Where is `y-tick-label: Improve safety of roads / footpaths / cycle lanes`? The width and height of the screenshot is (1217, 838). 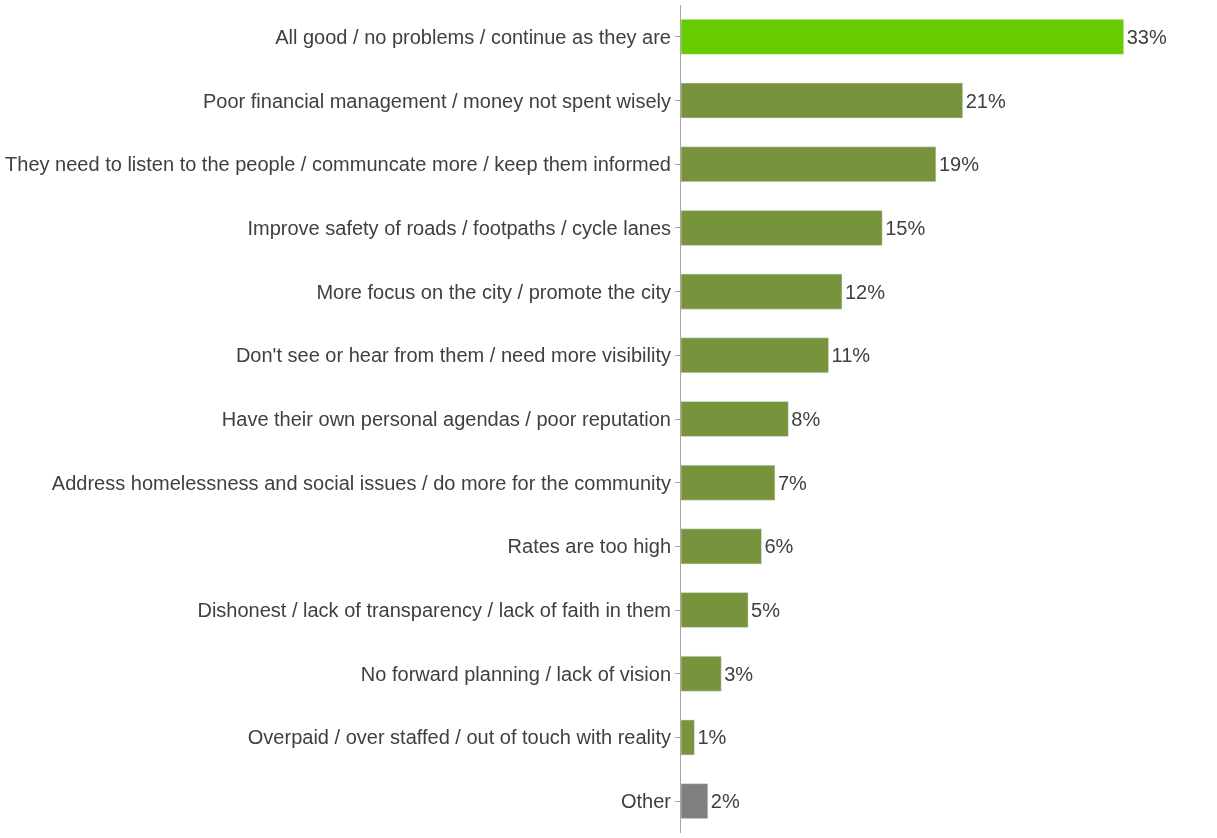 y-tick-label: Improve safety of roads / footpaths / cycle lanes is located at coordinates (459, 227).